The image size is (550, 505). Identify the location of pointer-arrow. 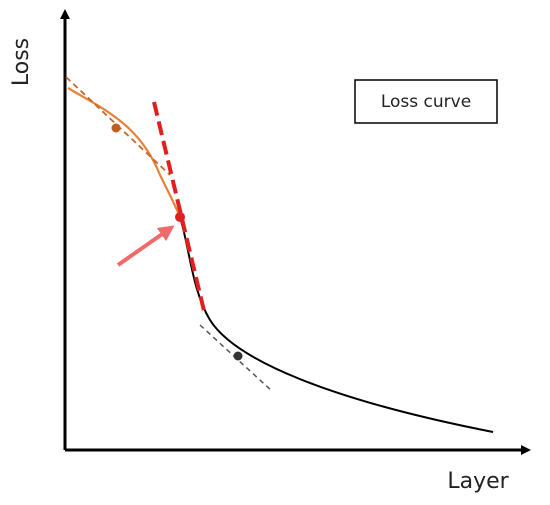
(145, 246).